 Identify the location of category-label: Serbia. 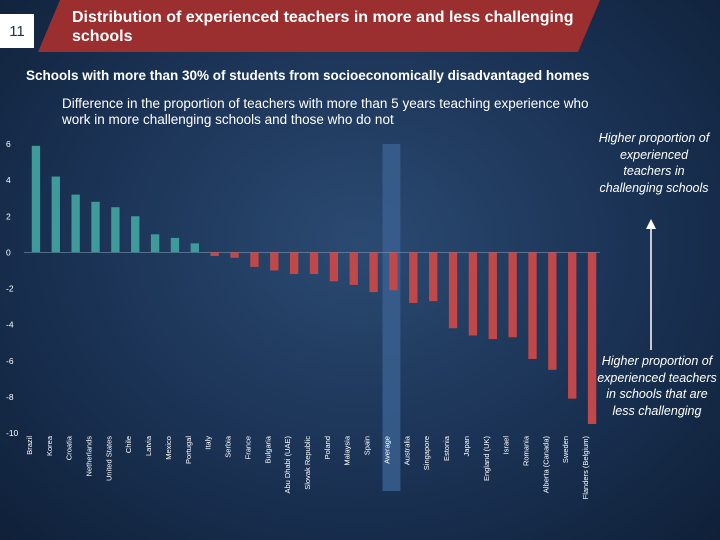
(228, 446).